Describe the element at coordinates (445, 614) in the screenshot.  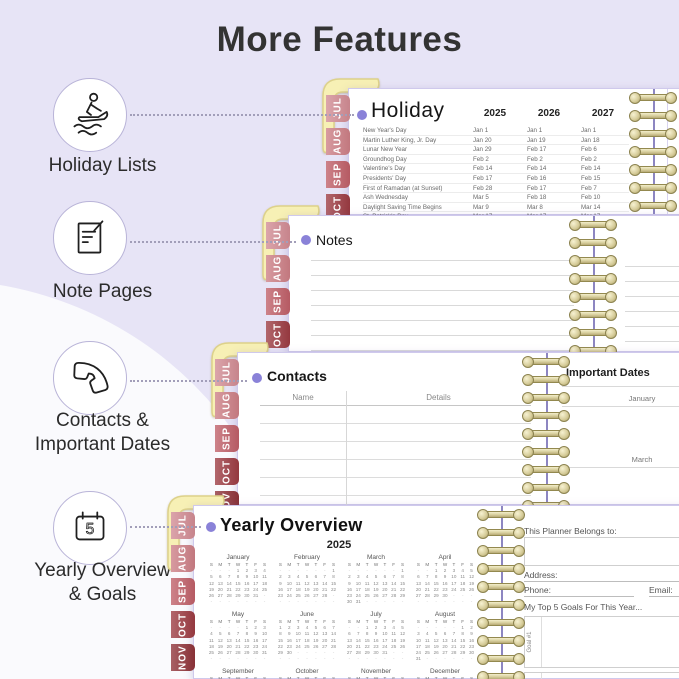
I see `mini-calendar-month-name: August` at that location.